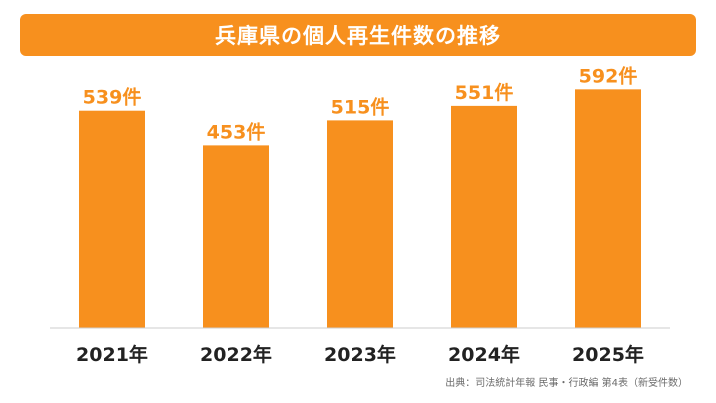 The height and width of the screenshot is (403, 716). I want to click on data-label-2: 453件, so click(236, 131).